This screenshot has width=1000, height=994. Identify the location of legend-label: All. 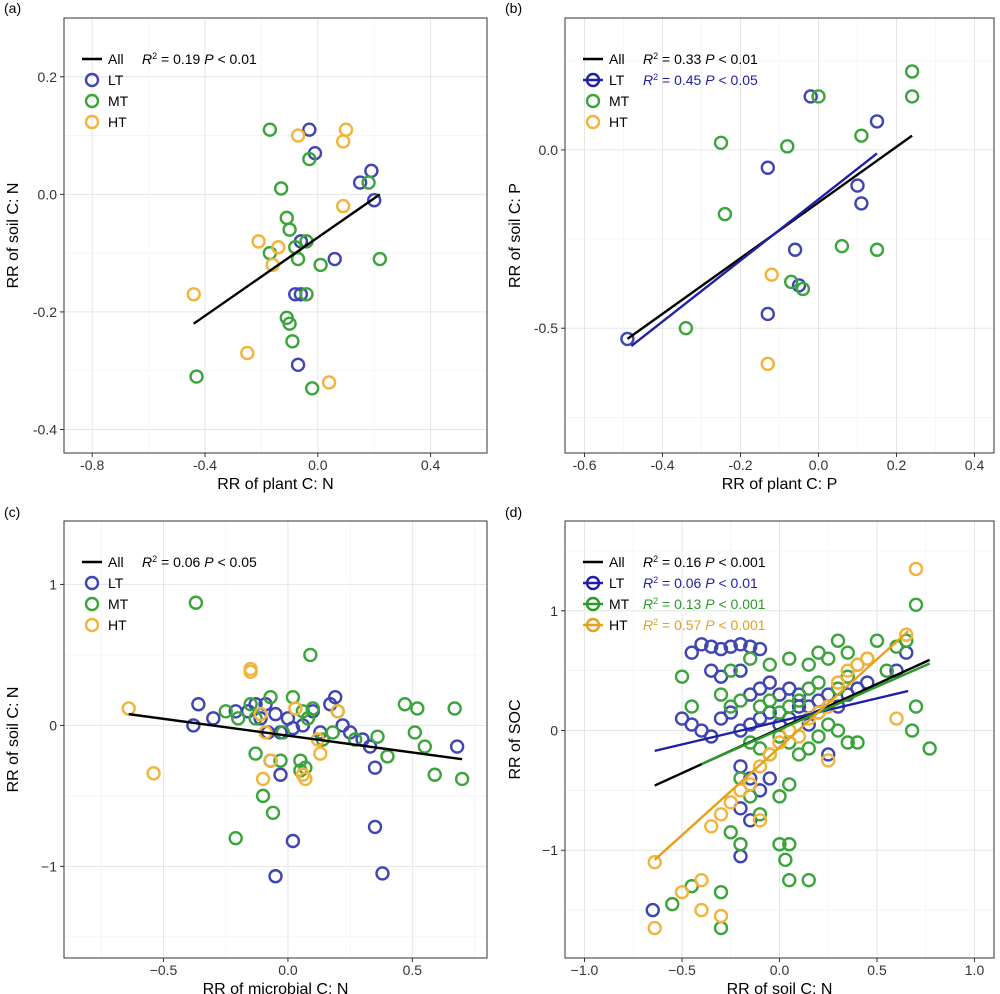
(116, 562).